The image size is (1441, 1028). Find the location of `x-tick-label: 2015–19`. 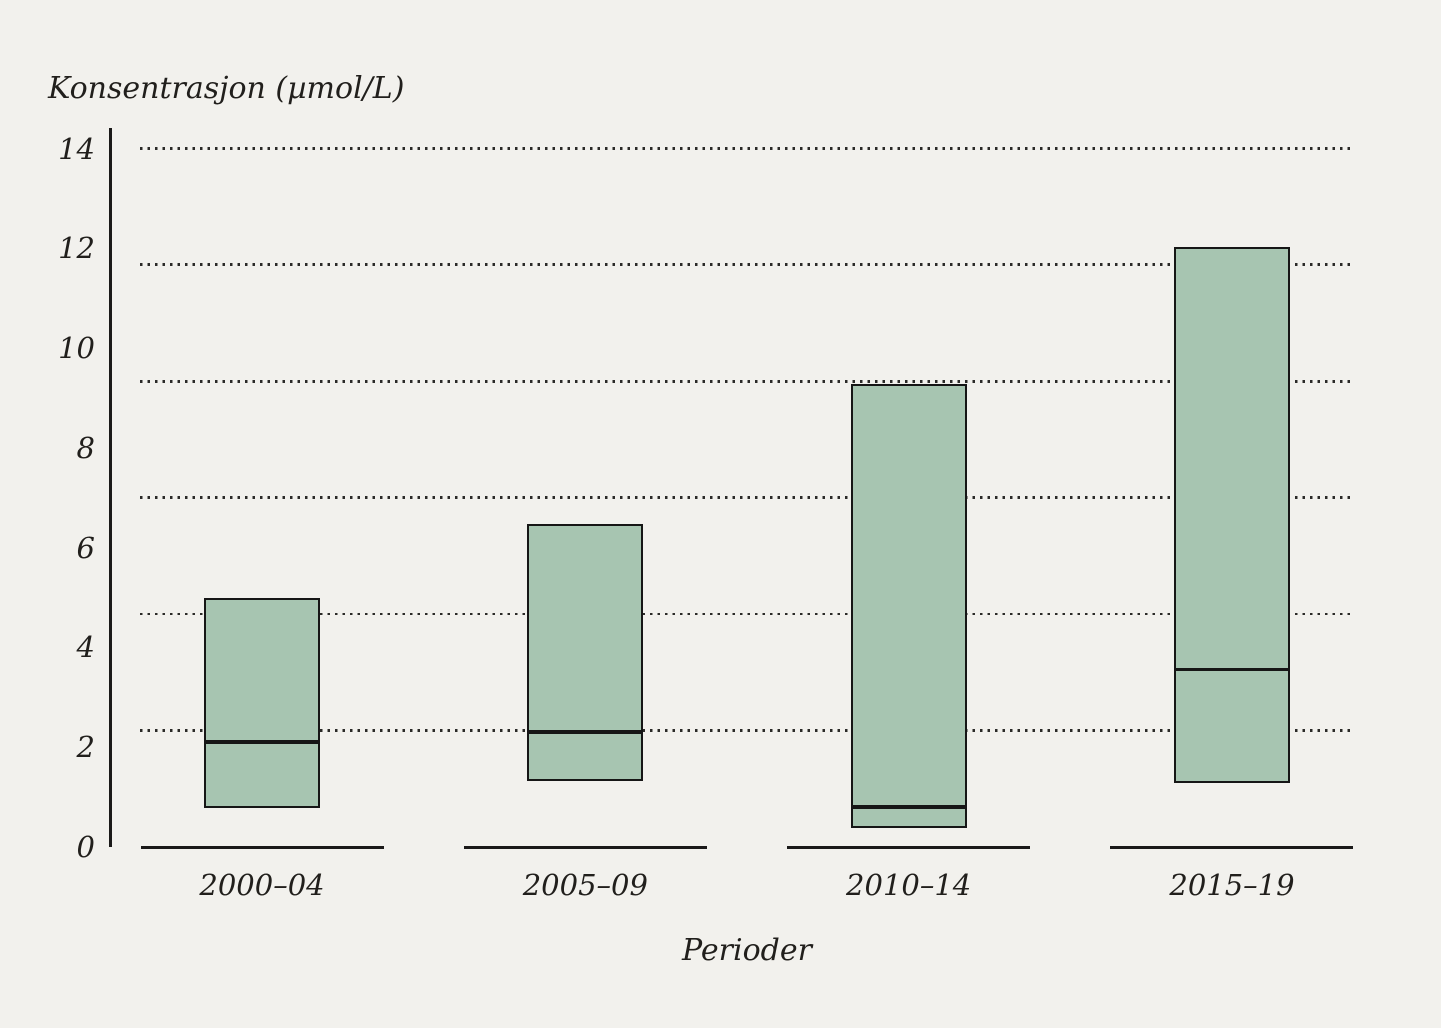

x-tick-label: 2015–19 is located at coordinates (1232, 885).